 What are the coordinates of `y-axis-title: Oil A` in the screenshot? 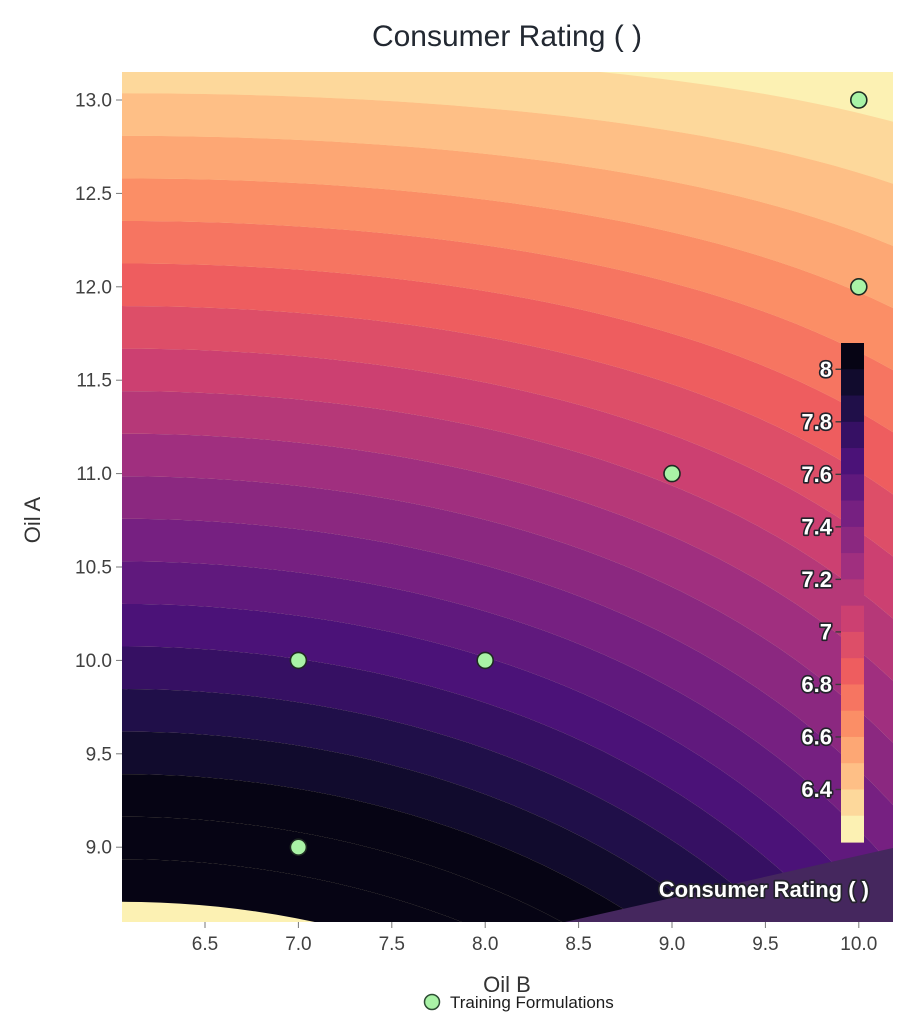 It's located at (32, 519).